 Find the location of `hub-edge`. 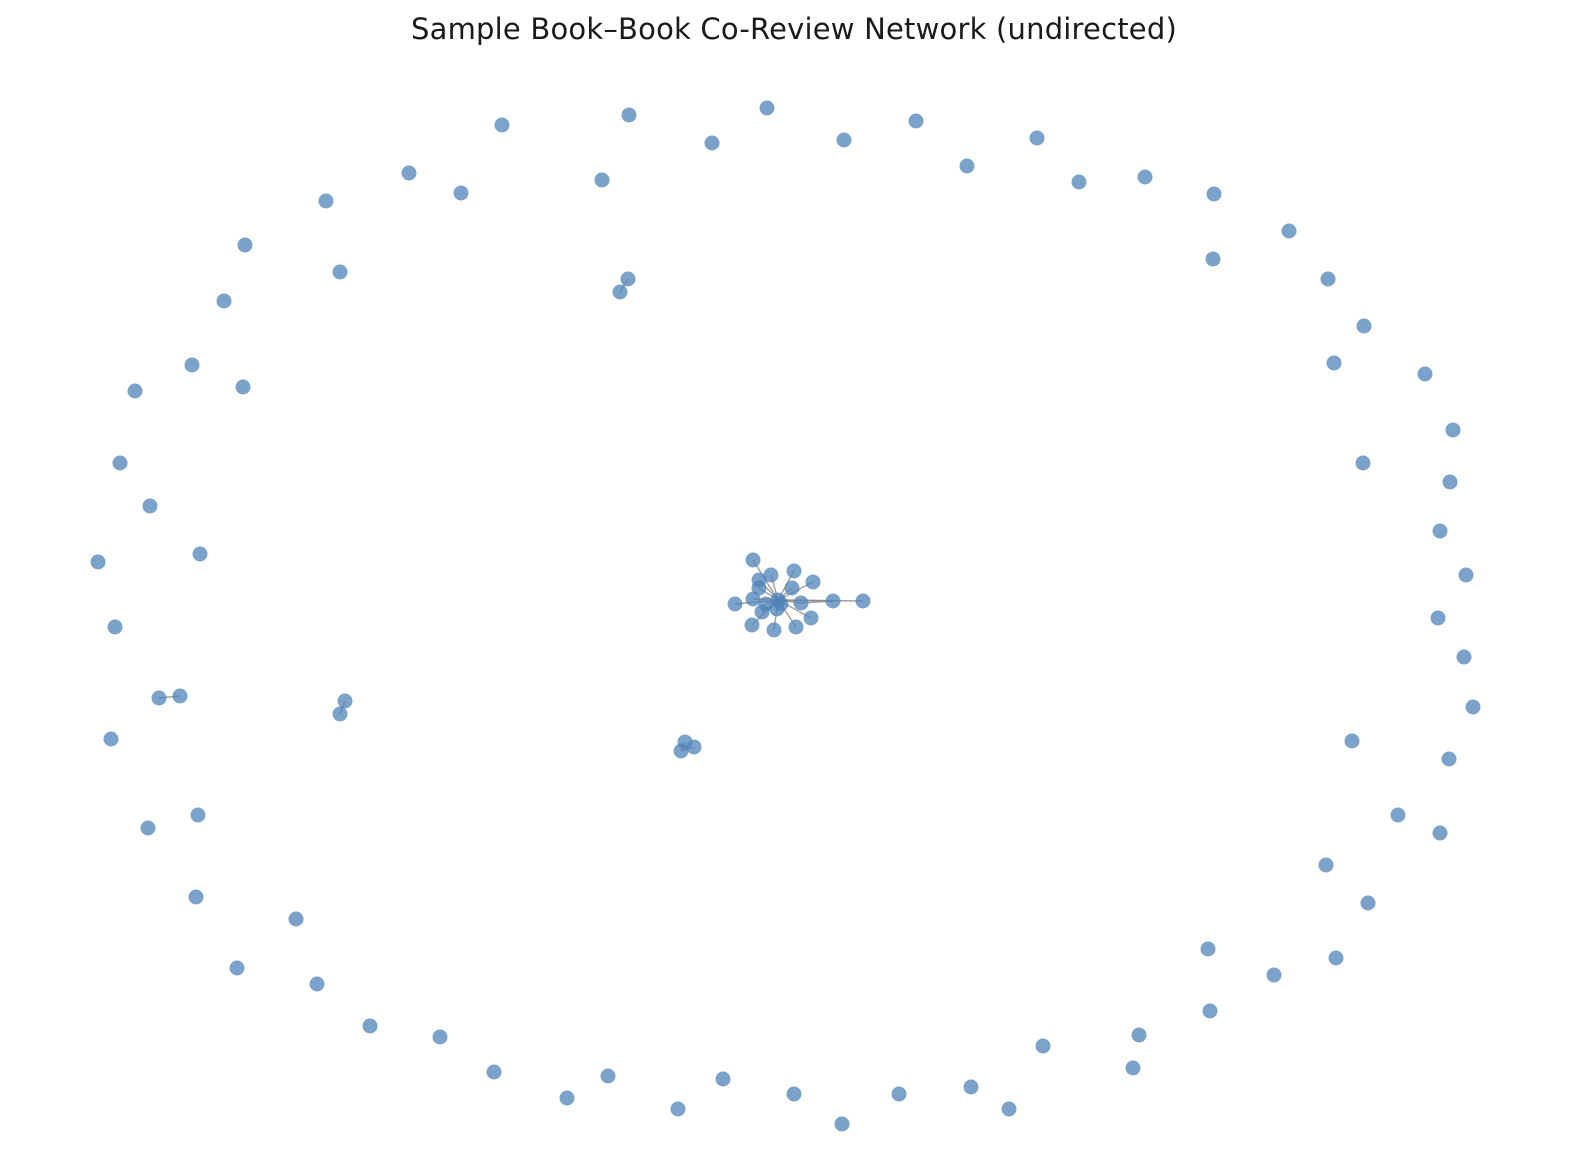

hub-edge is located at coordinates (820, 600).